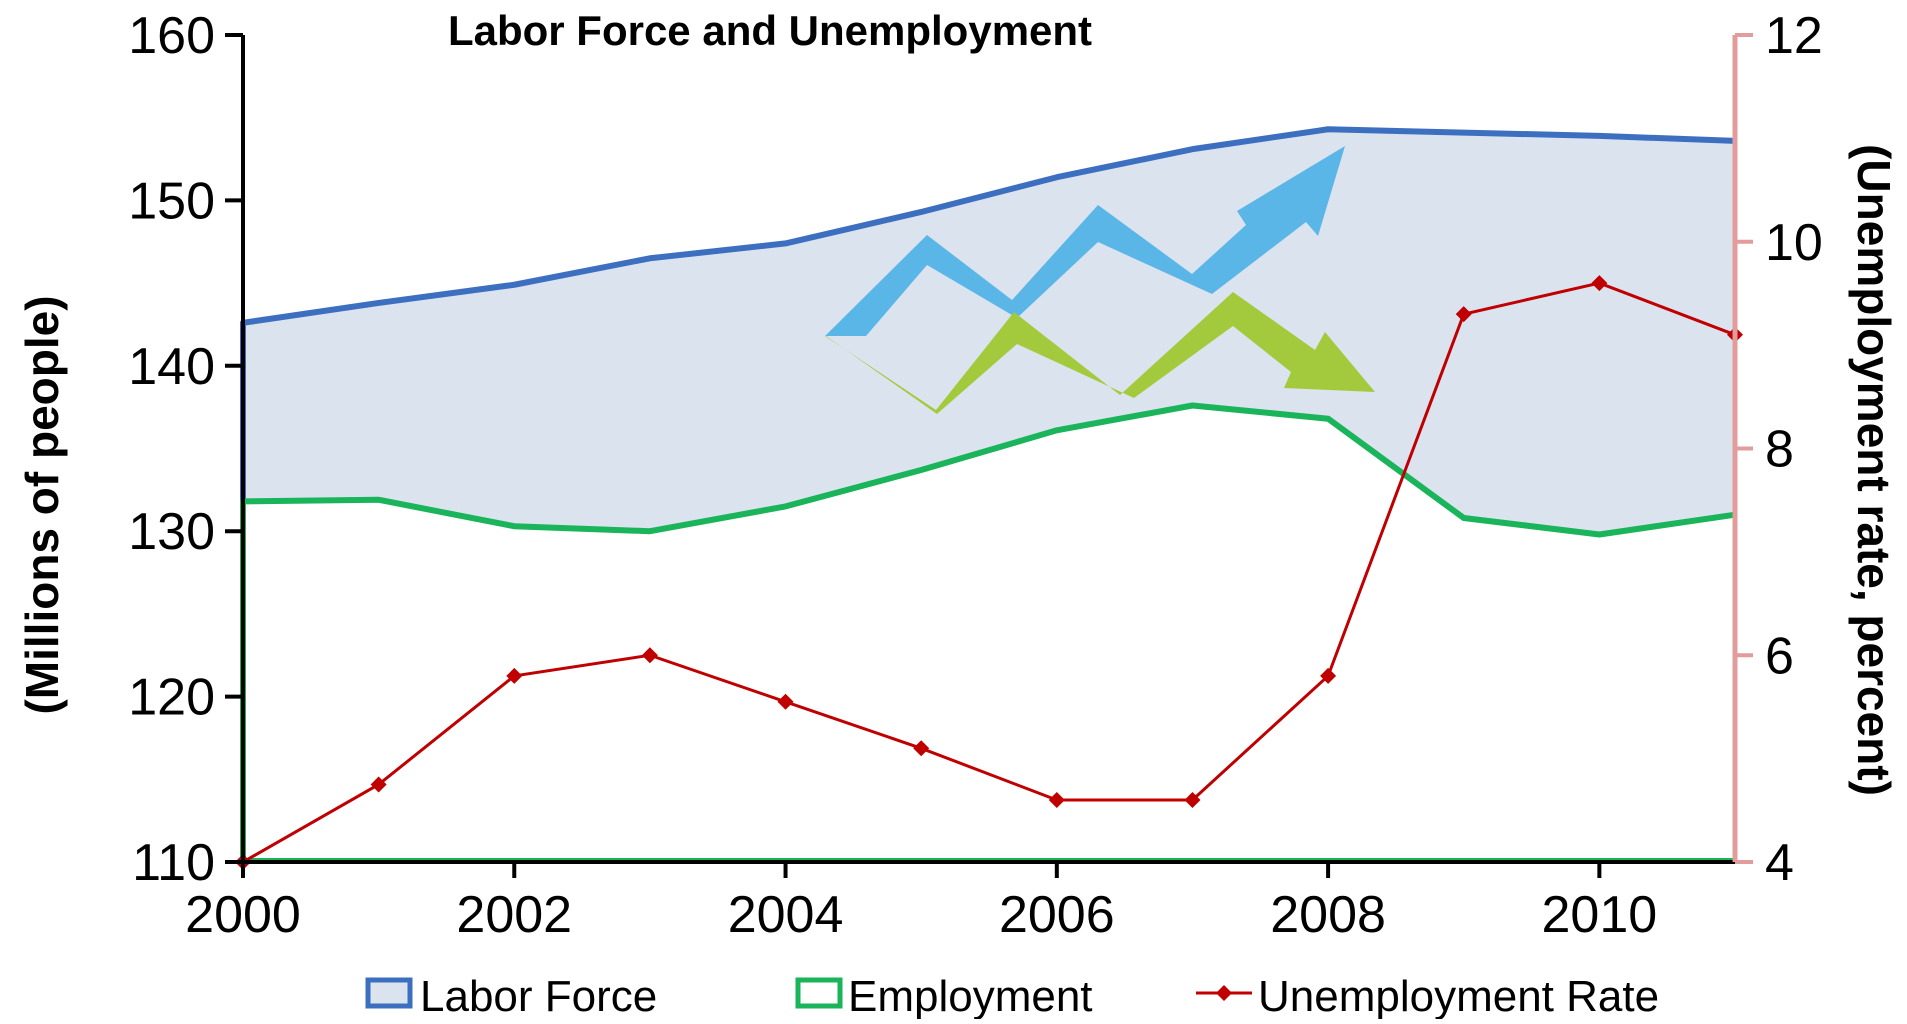 The image size is (1907, 1024). I want to click on x-tick-label: 2000, so click(243, 915).